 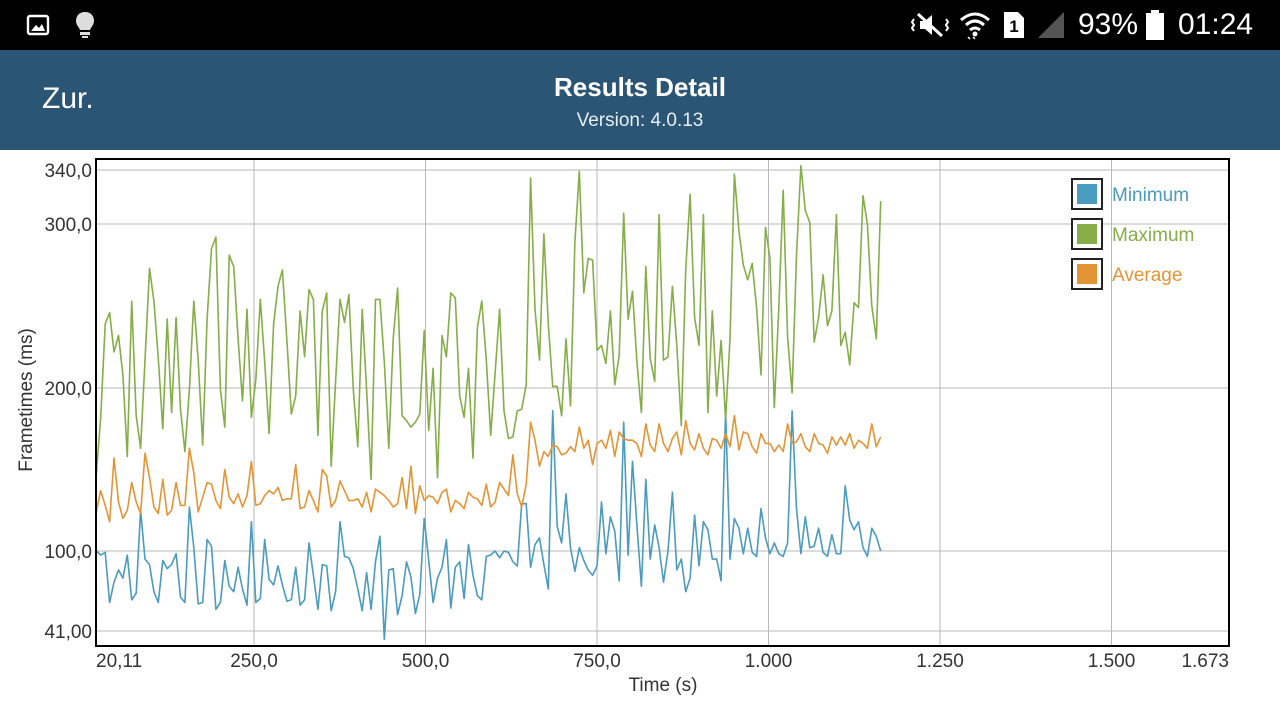 What do you see at coordinates (68, 98) in the screenshot?
I see `back-button: Zur.` at bounding box center [68, 98].